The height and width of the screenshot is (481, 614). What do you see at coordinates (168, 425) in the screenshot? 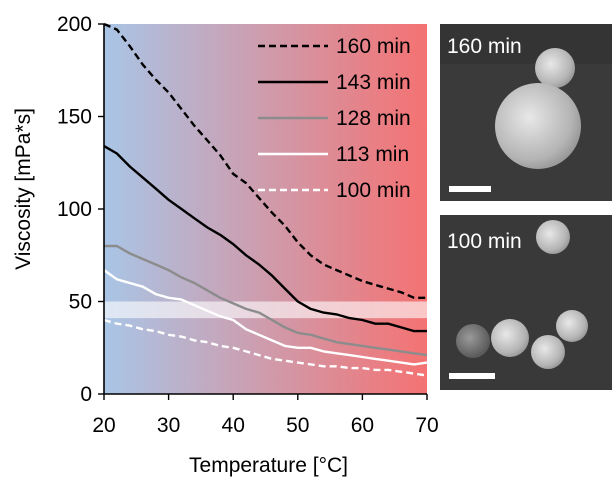
I see `x-tick-label-1: 30` at bounding box center [168, 425].